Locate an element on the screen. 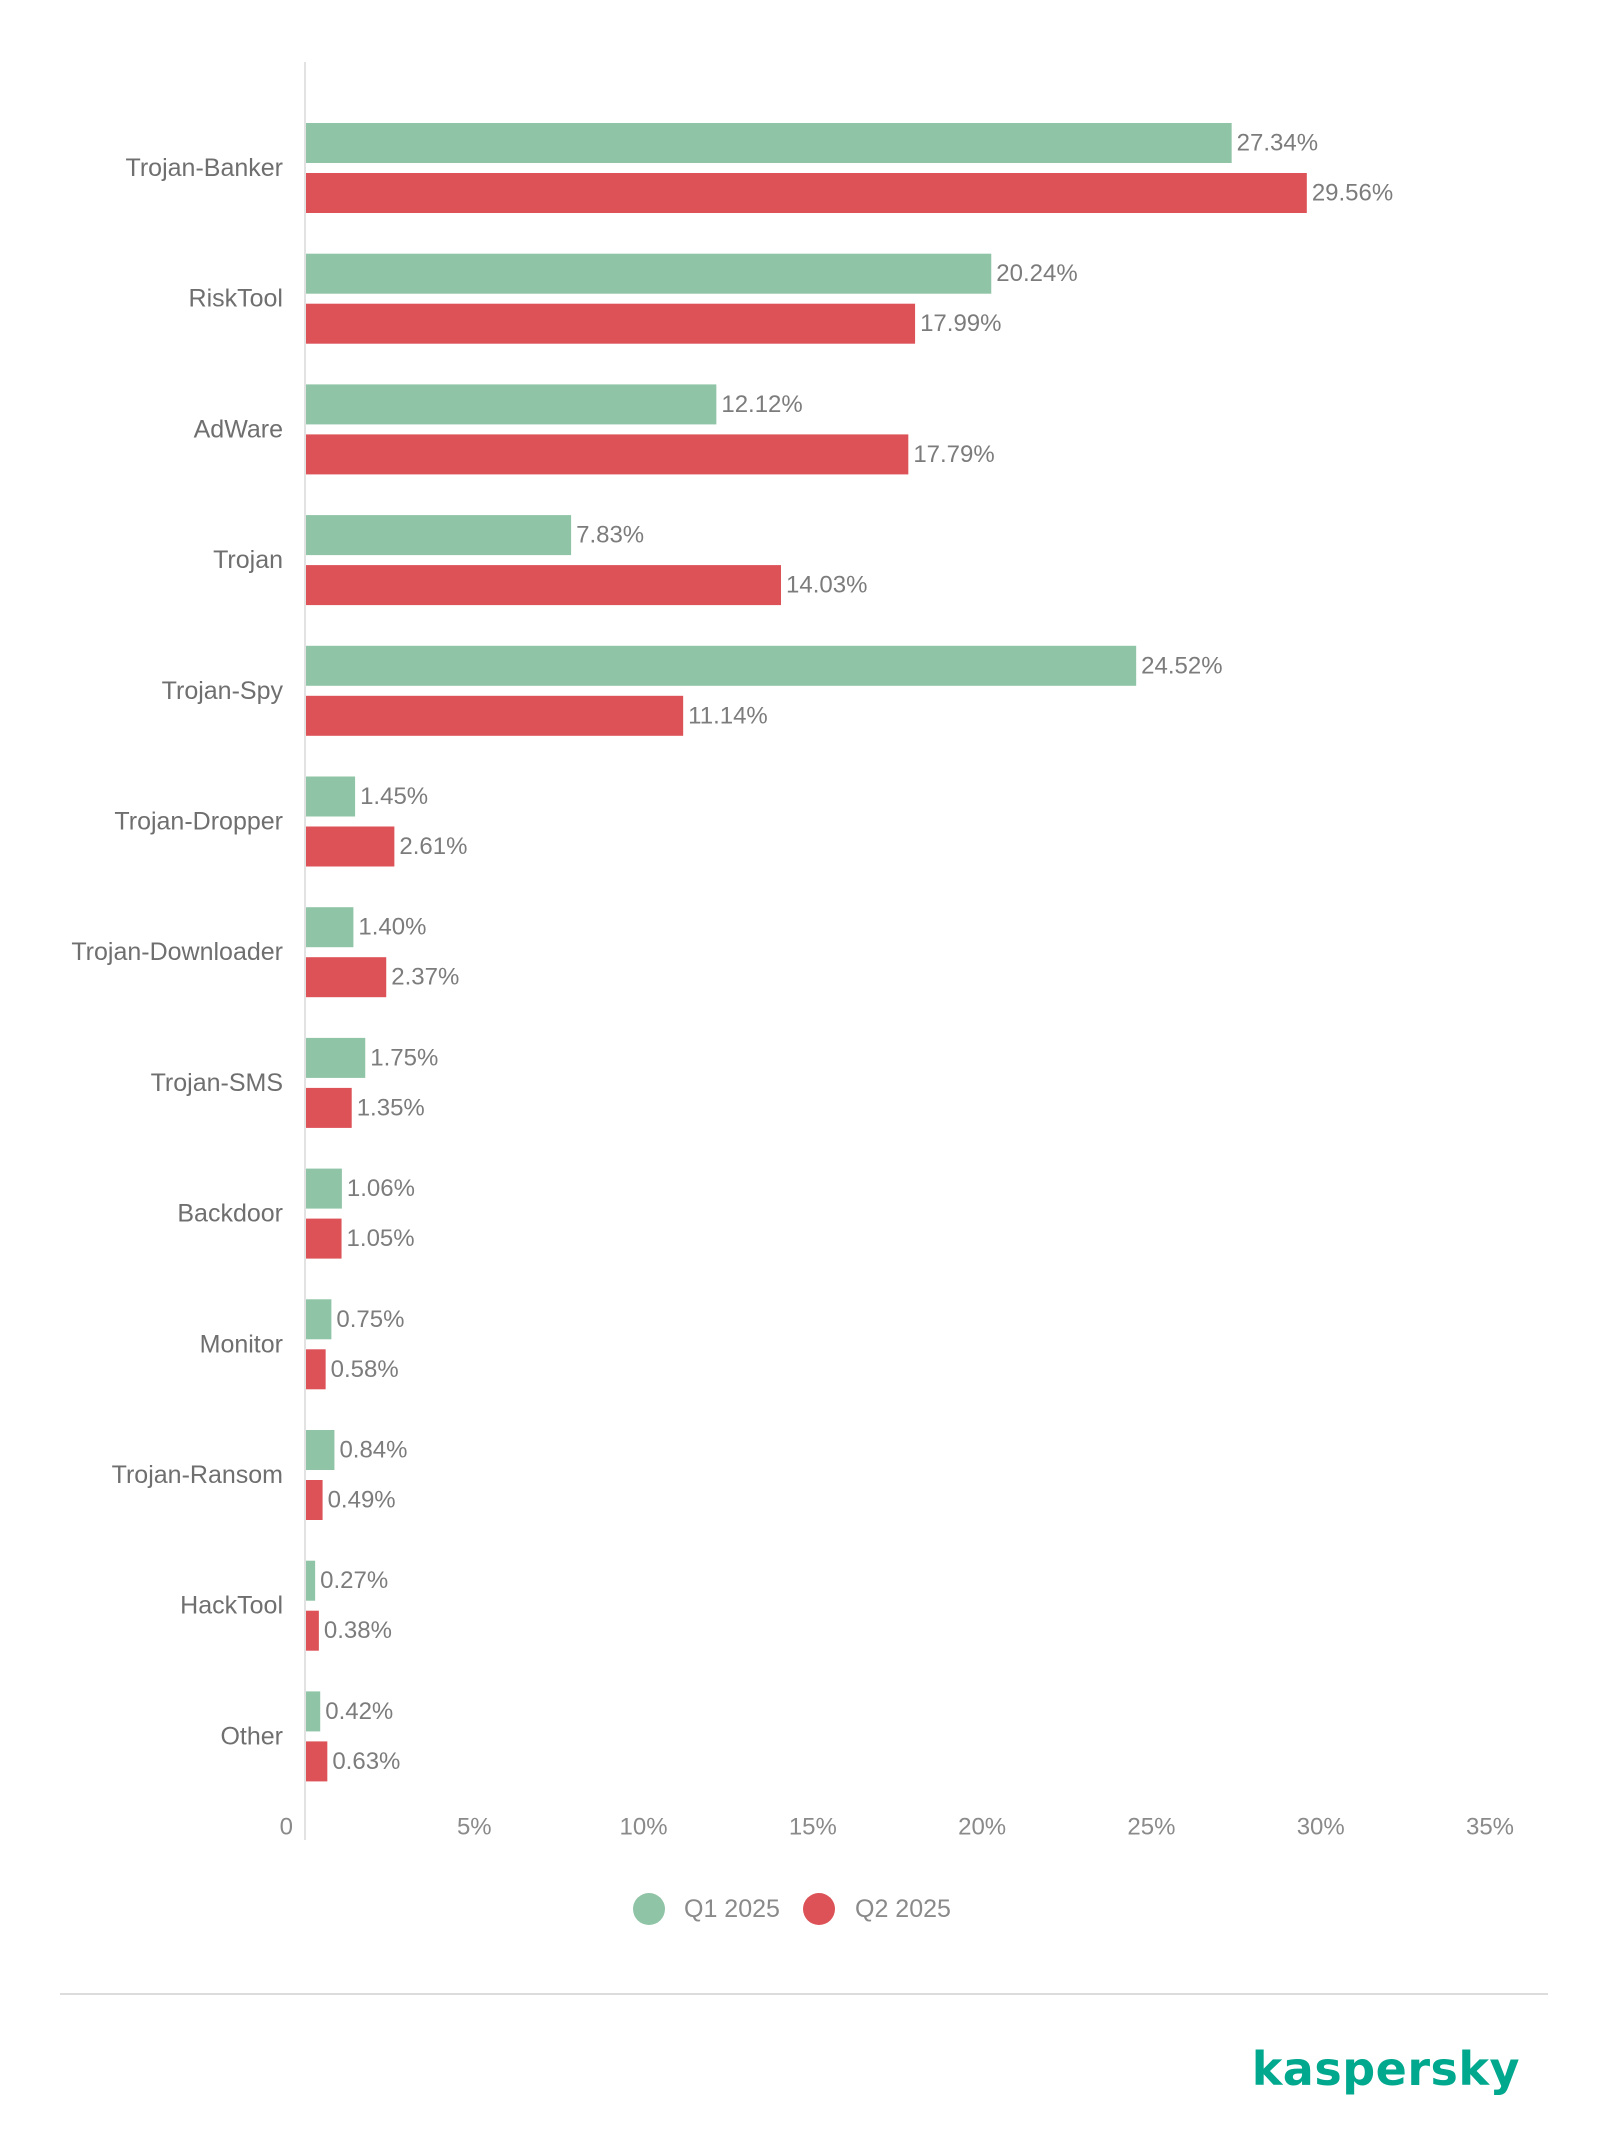  bar-value-label: 1.45% is located at coordinates (394, 796).